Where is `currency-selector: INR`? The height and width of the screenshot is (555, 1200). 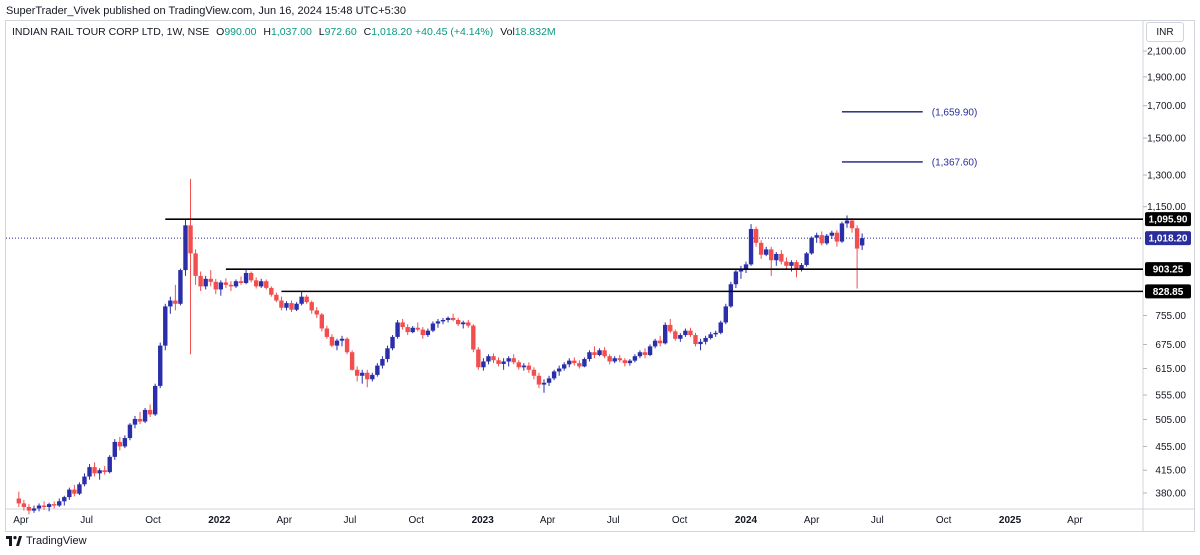
currency-selector: INR is located at coordinates (1165, 32).